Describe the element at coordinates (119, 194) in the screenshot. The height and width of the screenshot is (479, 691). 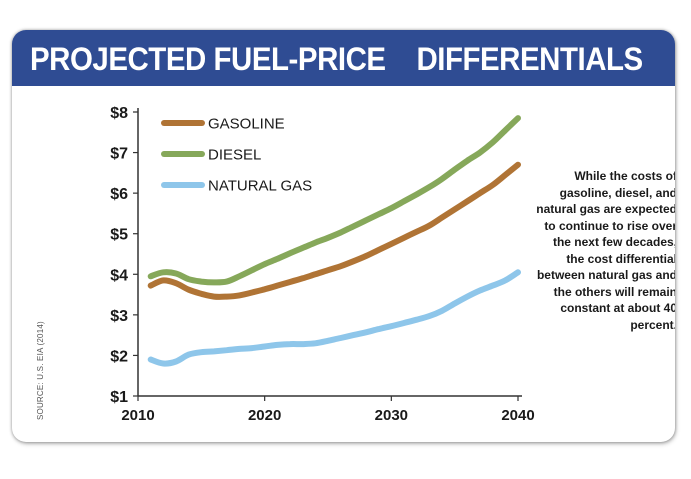
I see `y-tick-label: $6` at that location.